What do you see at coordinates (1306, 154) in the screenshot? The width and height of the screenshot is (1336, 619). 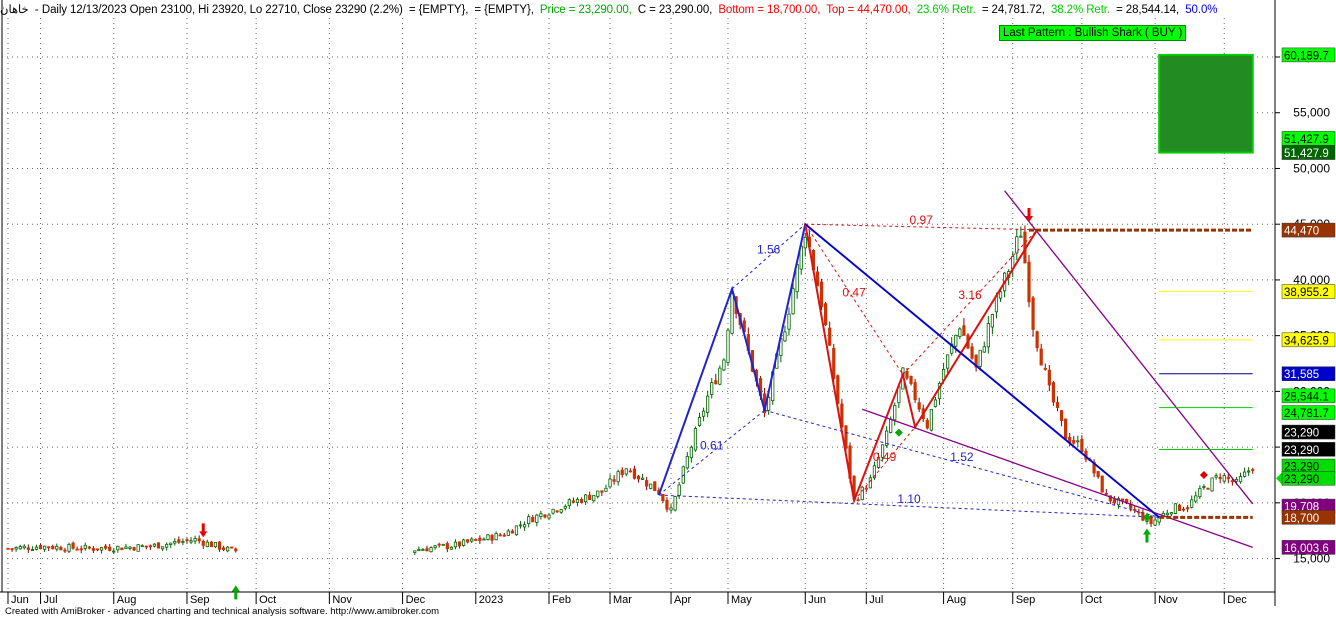 I see `price-label-text: 51,427.9` at bounding box center [1306, 154].